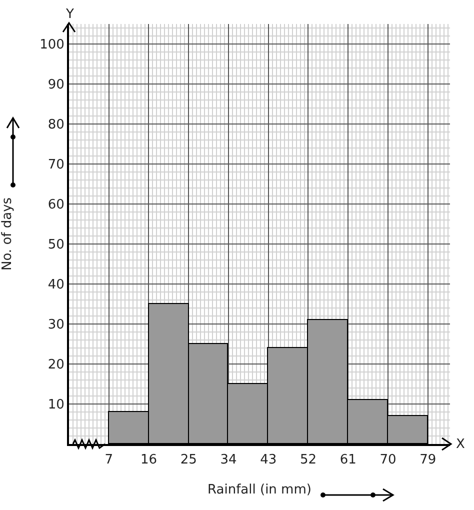  What do you see at coordinates (56, 245) in the screenshot?
I see `y-tick-label: 50` at bounding box center [56, 245].